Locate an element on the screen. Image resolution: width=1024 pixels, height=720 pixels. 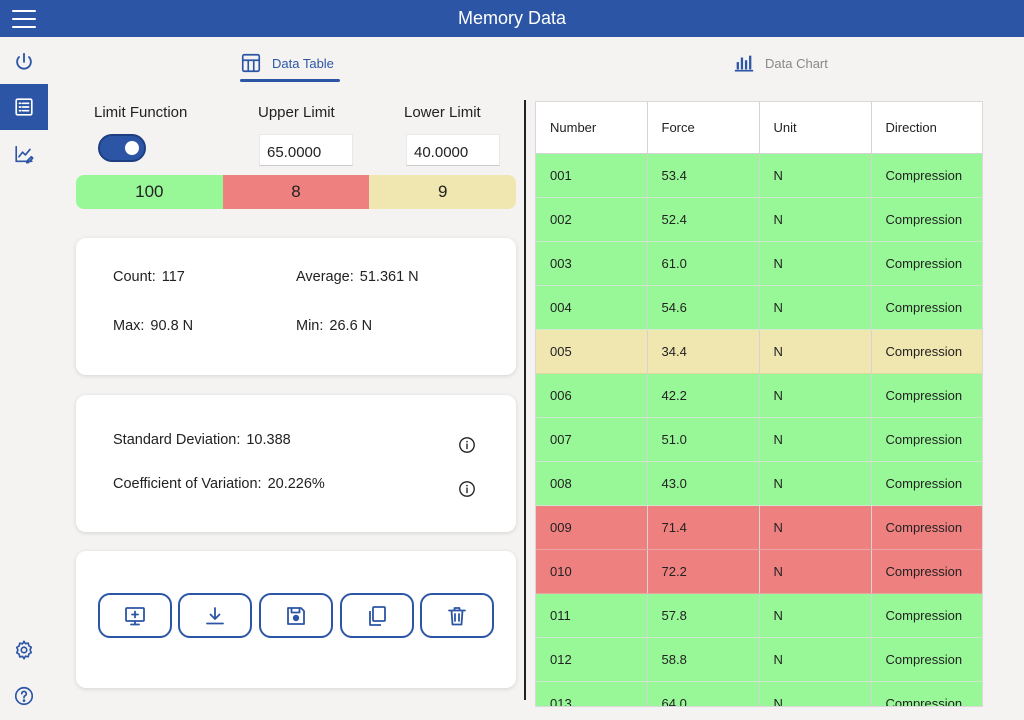
table-row: 007 51.0 N Compression is located at coordinates (759, 439).